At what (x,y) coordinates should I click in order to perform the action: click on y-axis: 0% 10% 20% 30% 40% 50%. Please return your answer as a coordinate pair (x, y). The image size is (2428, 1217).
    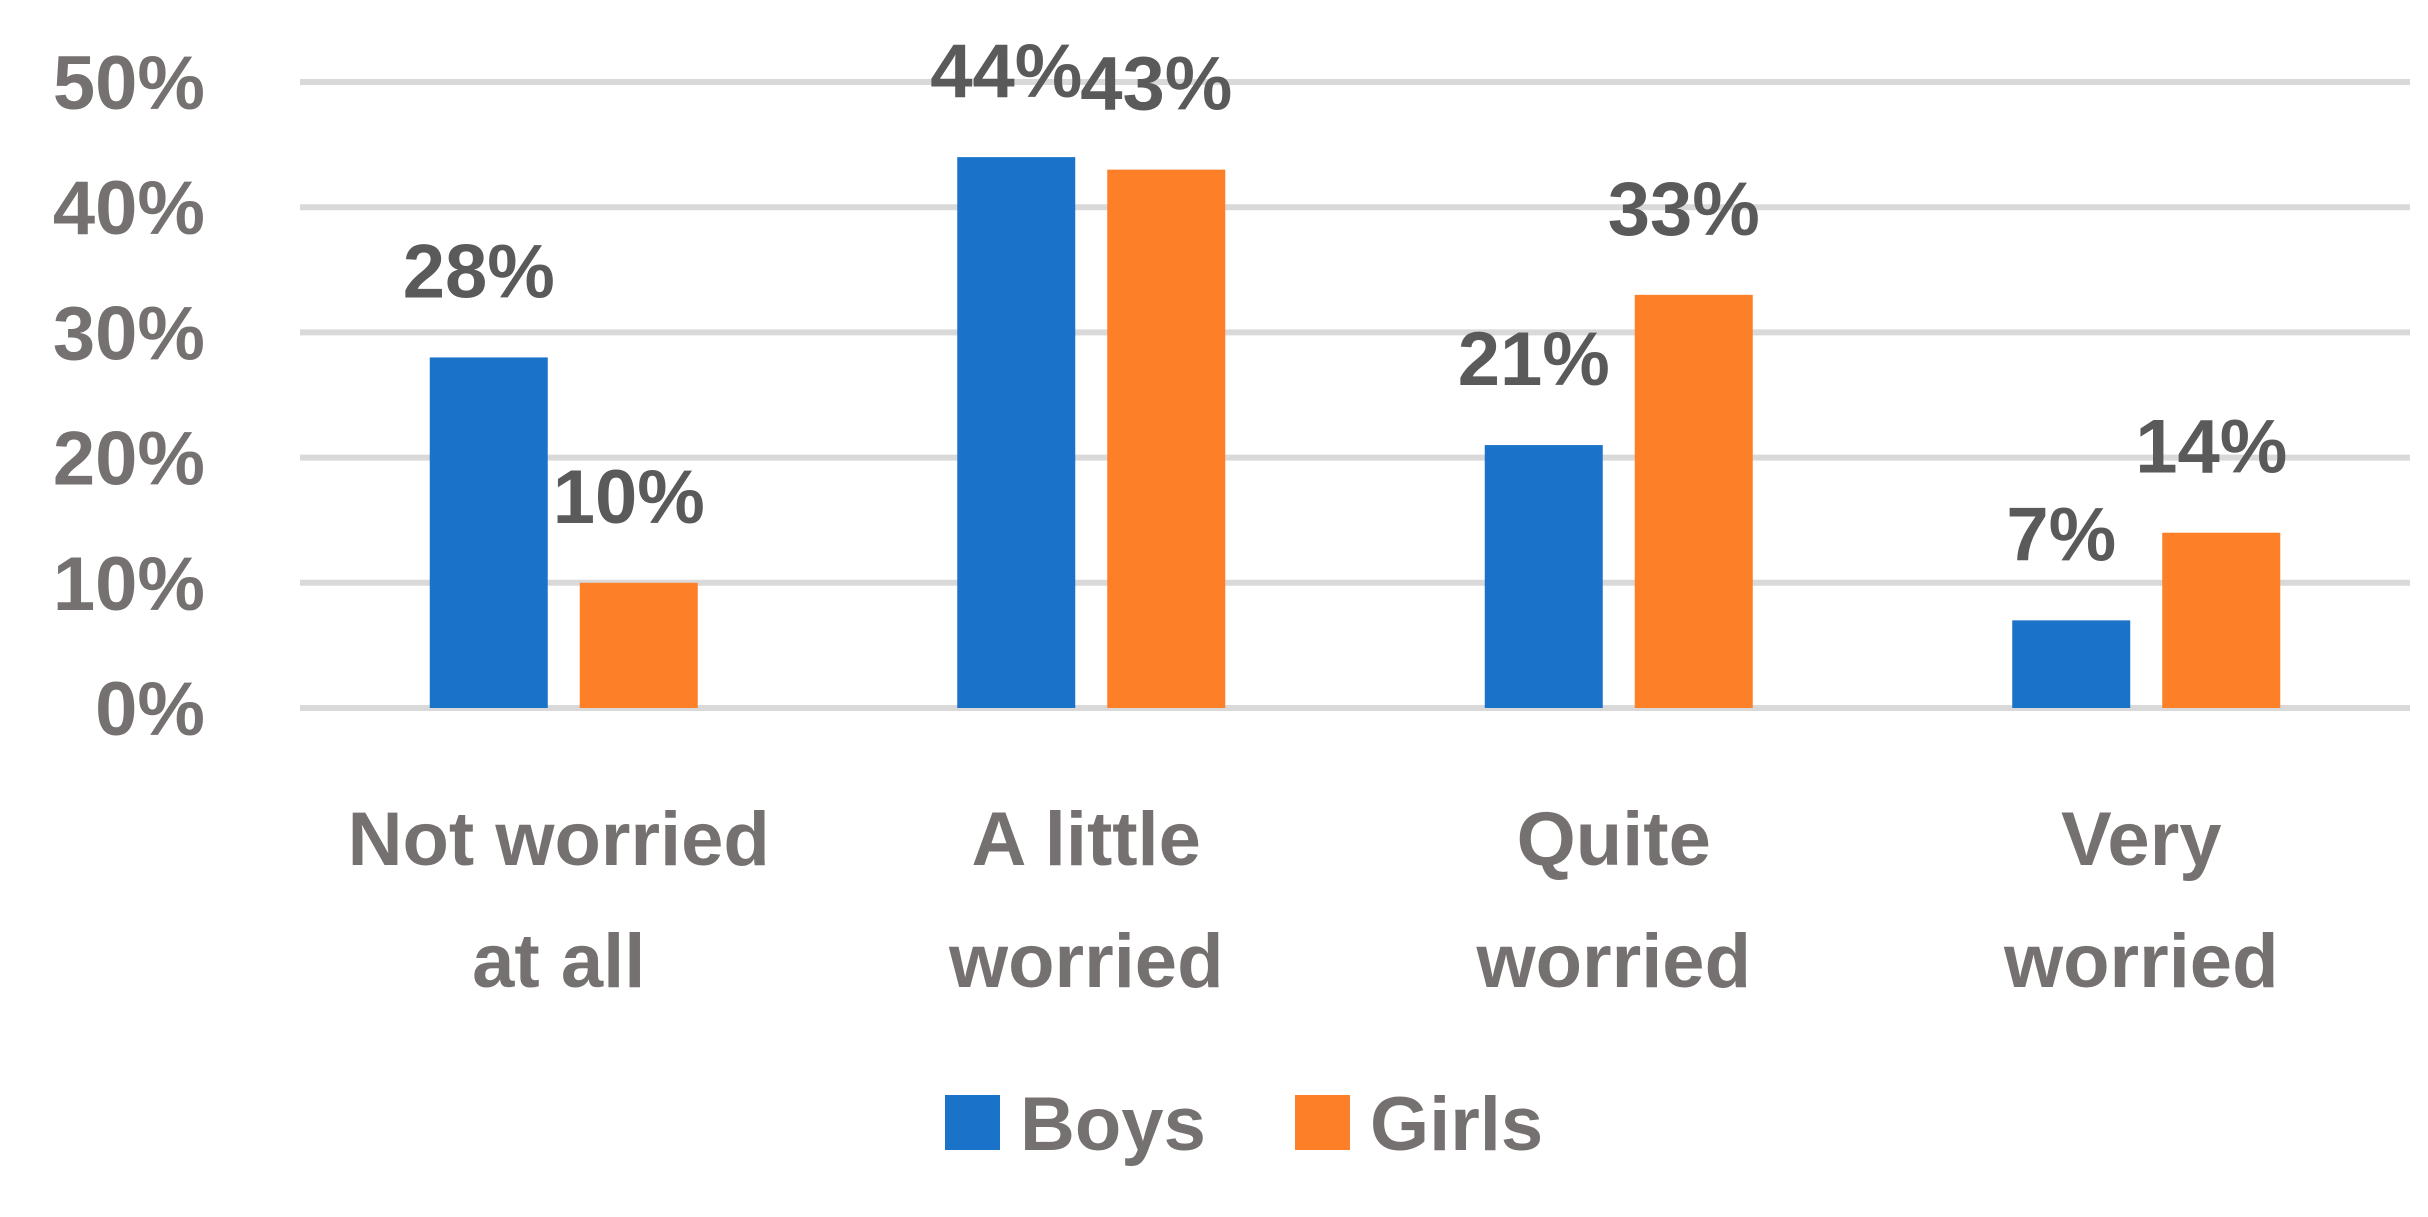
    Looking at the image, I should click on (129, 396).